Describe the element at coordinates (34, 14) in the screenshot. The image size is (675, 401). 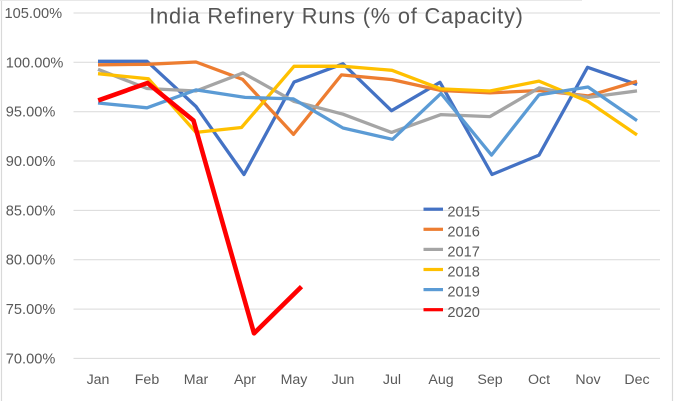
I see `svg-text: 105.00%` at that location.